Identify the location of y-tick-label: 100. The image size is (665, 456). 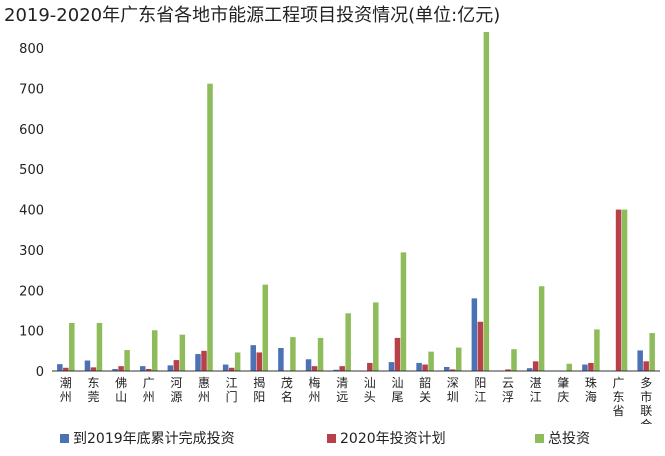
(31, 332).